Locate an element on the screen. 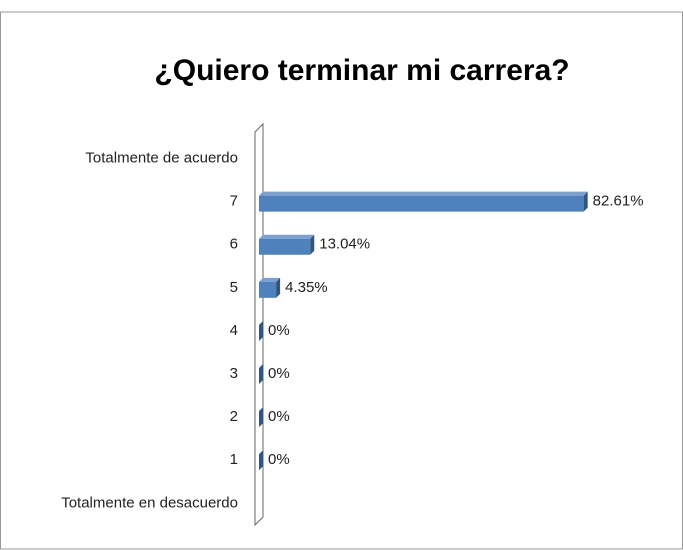 This screenshot has width=683, height=550. y-tick-label: 1 is located at coordinates (234, 459).